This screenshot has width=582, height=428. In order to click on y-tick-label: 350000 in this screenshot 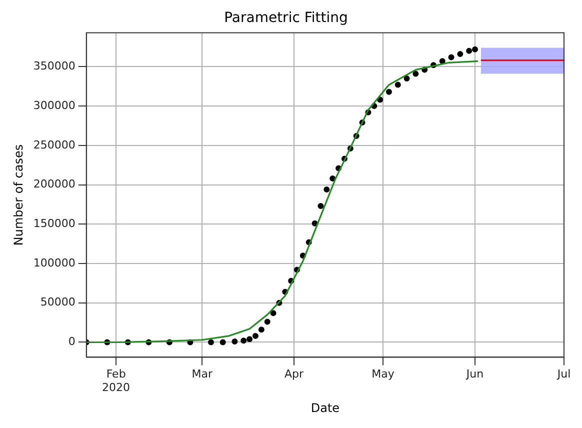, I will do `click(54, 66)`.